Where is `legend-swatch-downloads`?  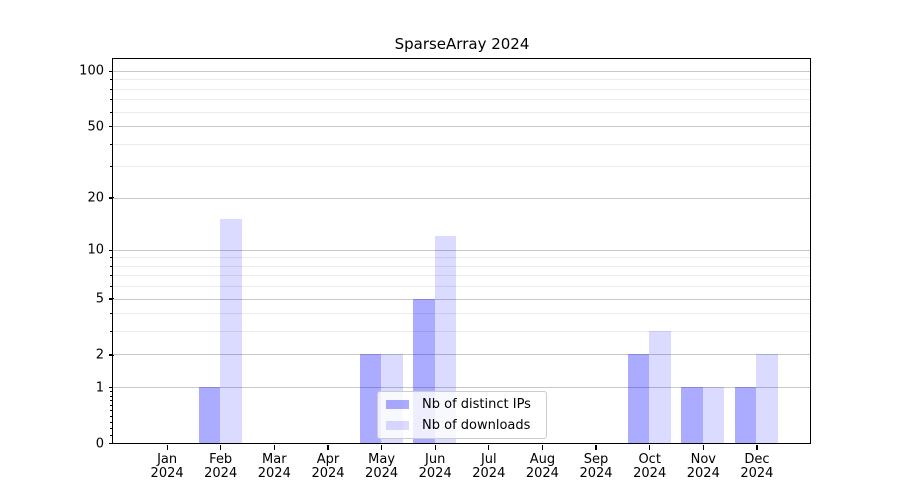
legend-swatch-downloads is located at coordinates (397, 425).